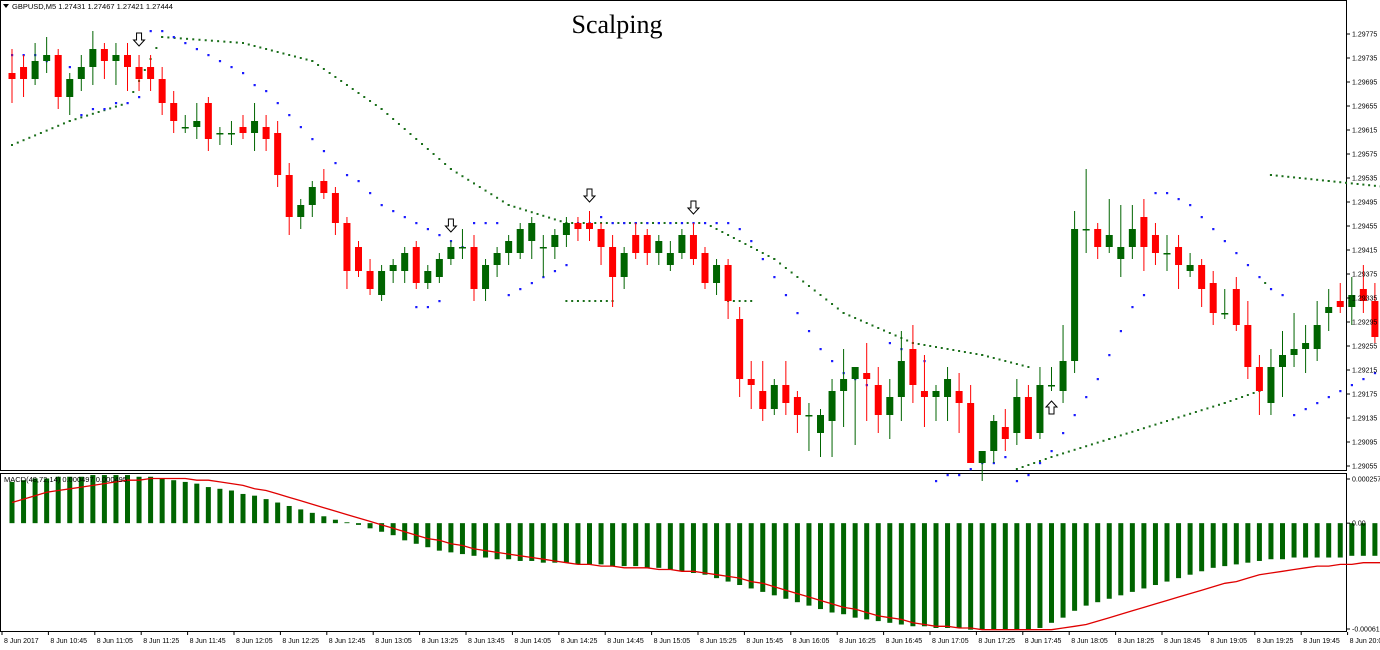 Image resolution: width=1380 pixels, height=650 pixels. Describe the element at coordinates (1364, 107) in the screenshot. I see `price-tick-label: 1.29655` at that location.